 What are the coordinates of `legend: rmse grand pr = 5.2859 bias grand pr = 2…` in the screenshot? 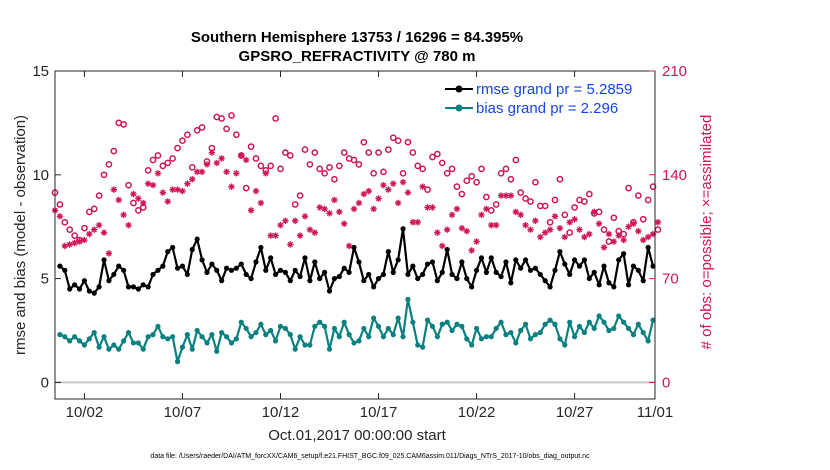 It's located at (546, 100).